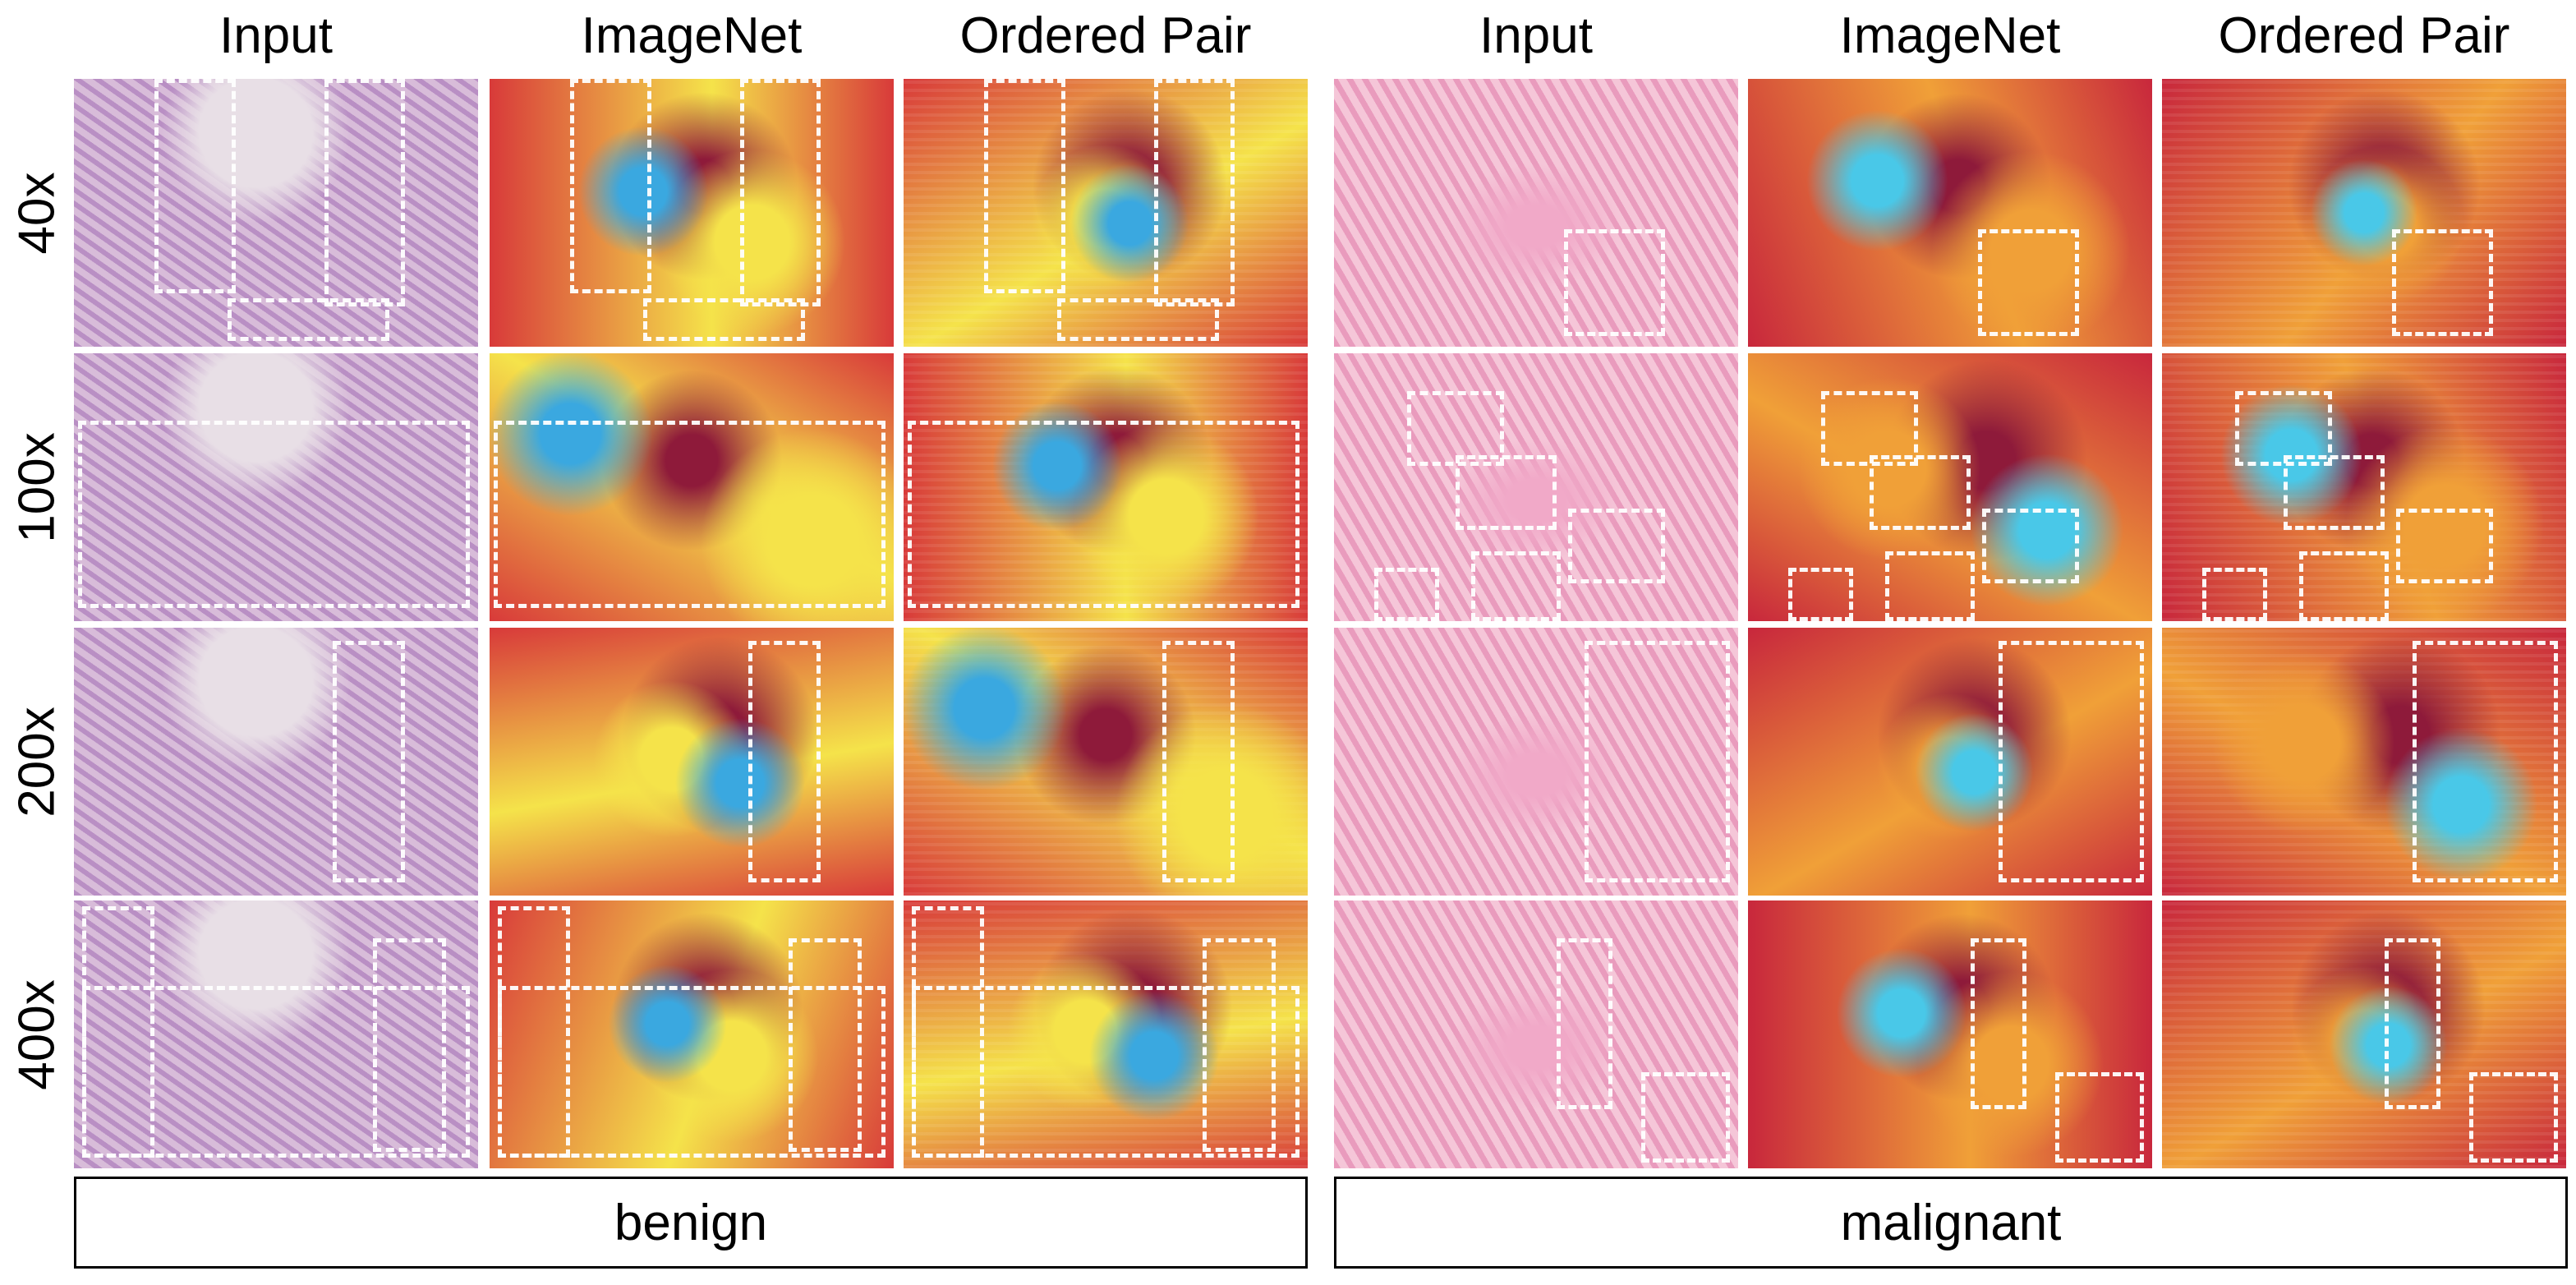 The width and height of the screenshot is (2576, 1285). What do you see at coordinates (691, 1223) in the screenshot?
I see `group-label: benign` at bounding box center [691, 1223].